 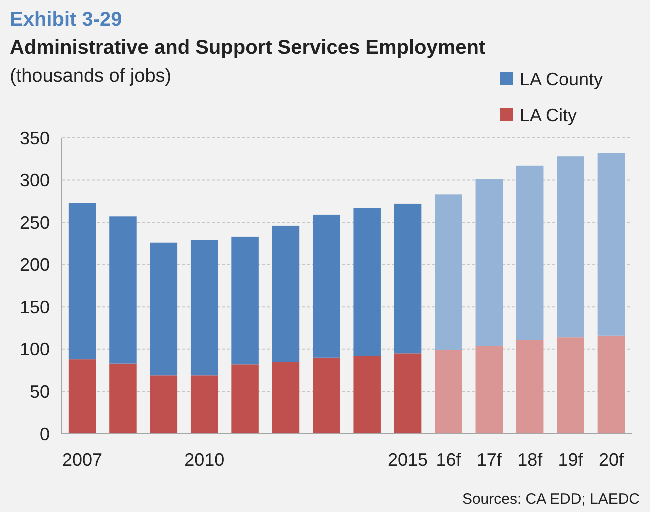 What do you see at coordinates (562, 79) in the screenshot?
I see `legend-label: LA County` at bounding box center [562, 79].